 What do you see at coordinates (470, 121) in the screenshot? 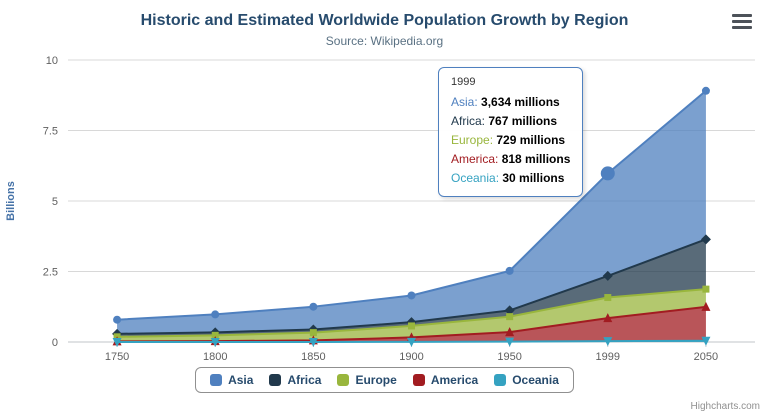
I see `tooltip-series-name: Africa:` at bounding box center [470, 121].